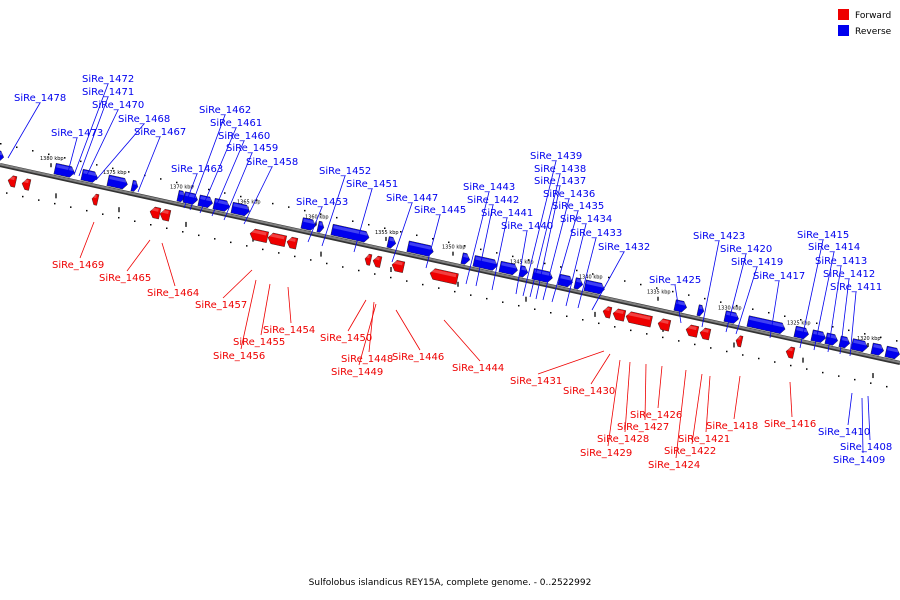  I want to click on gene-label: SiRe_1444, so click(478, 368).